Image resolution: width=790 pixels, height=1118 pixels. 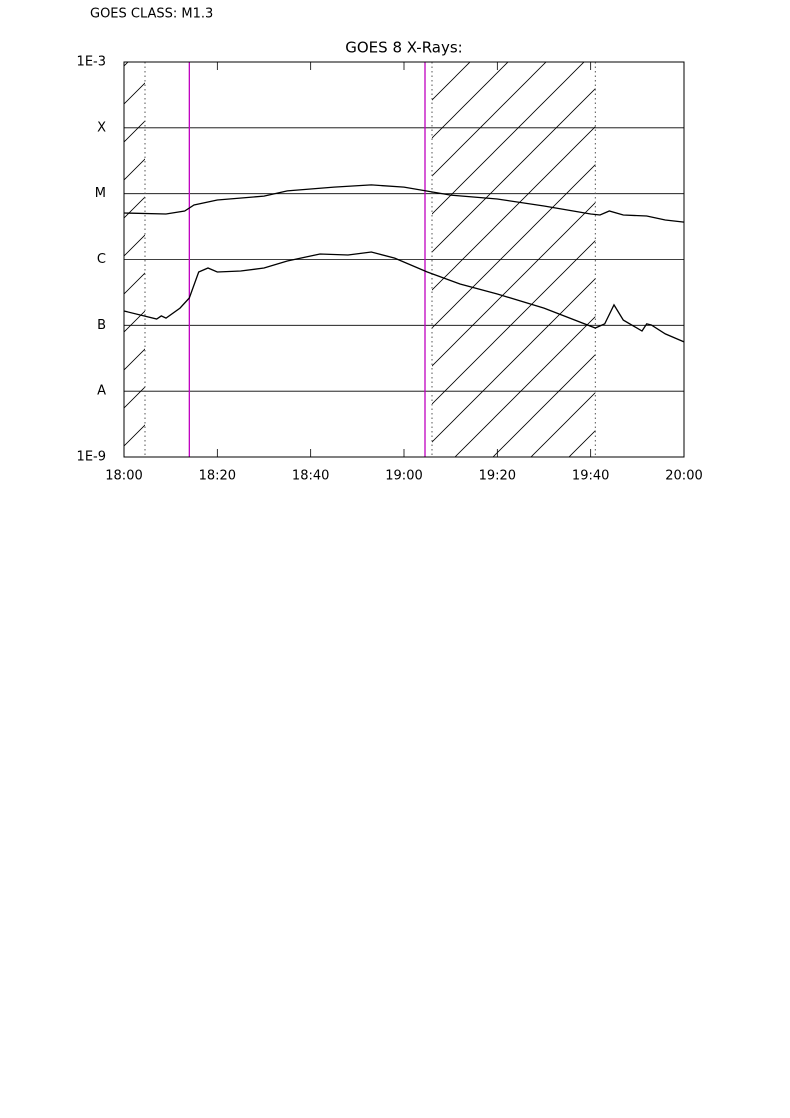 What do you see at coordinates (497, 476) in the screenshot?
I see `x-tick-label: 19:20` at bounding box center [497, 476].